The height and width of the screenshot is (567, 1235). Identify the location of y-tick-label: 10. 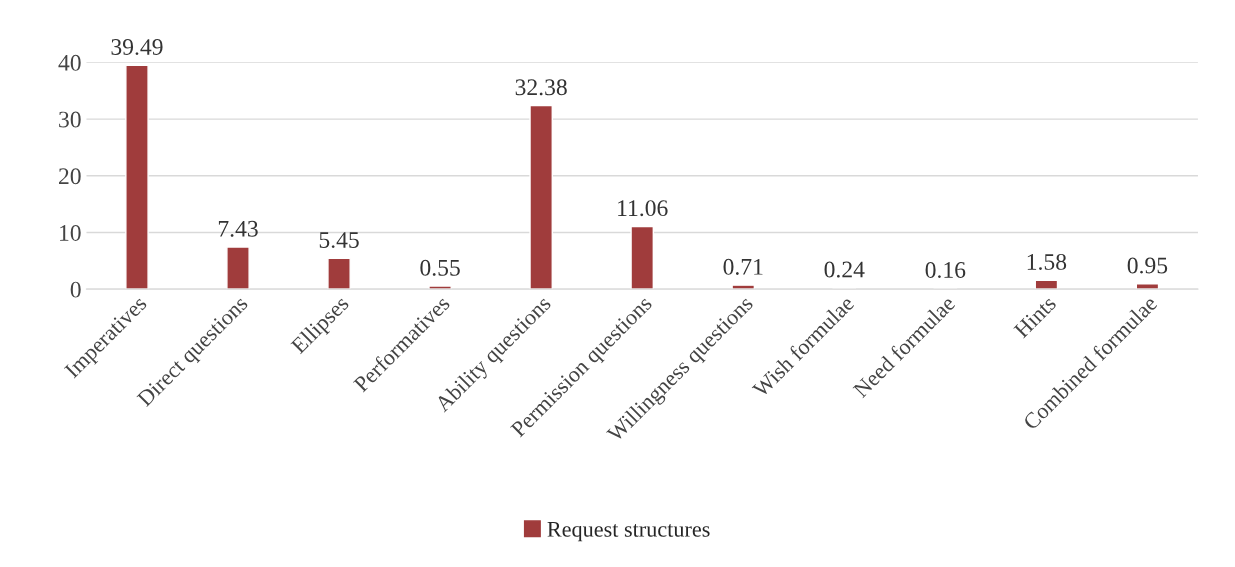
(70, 232).